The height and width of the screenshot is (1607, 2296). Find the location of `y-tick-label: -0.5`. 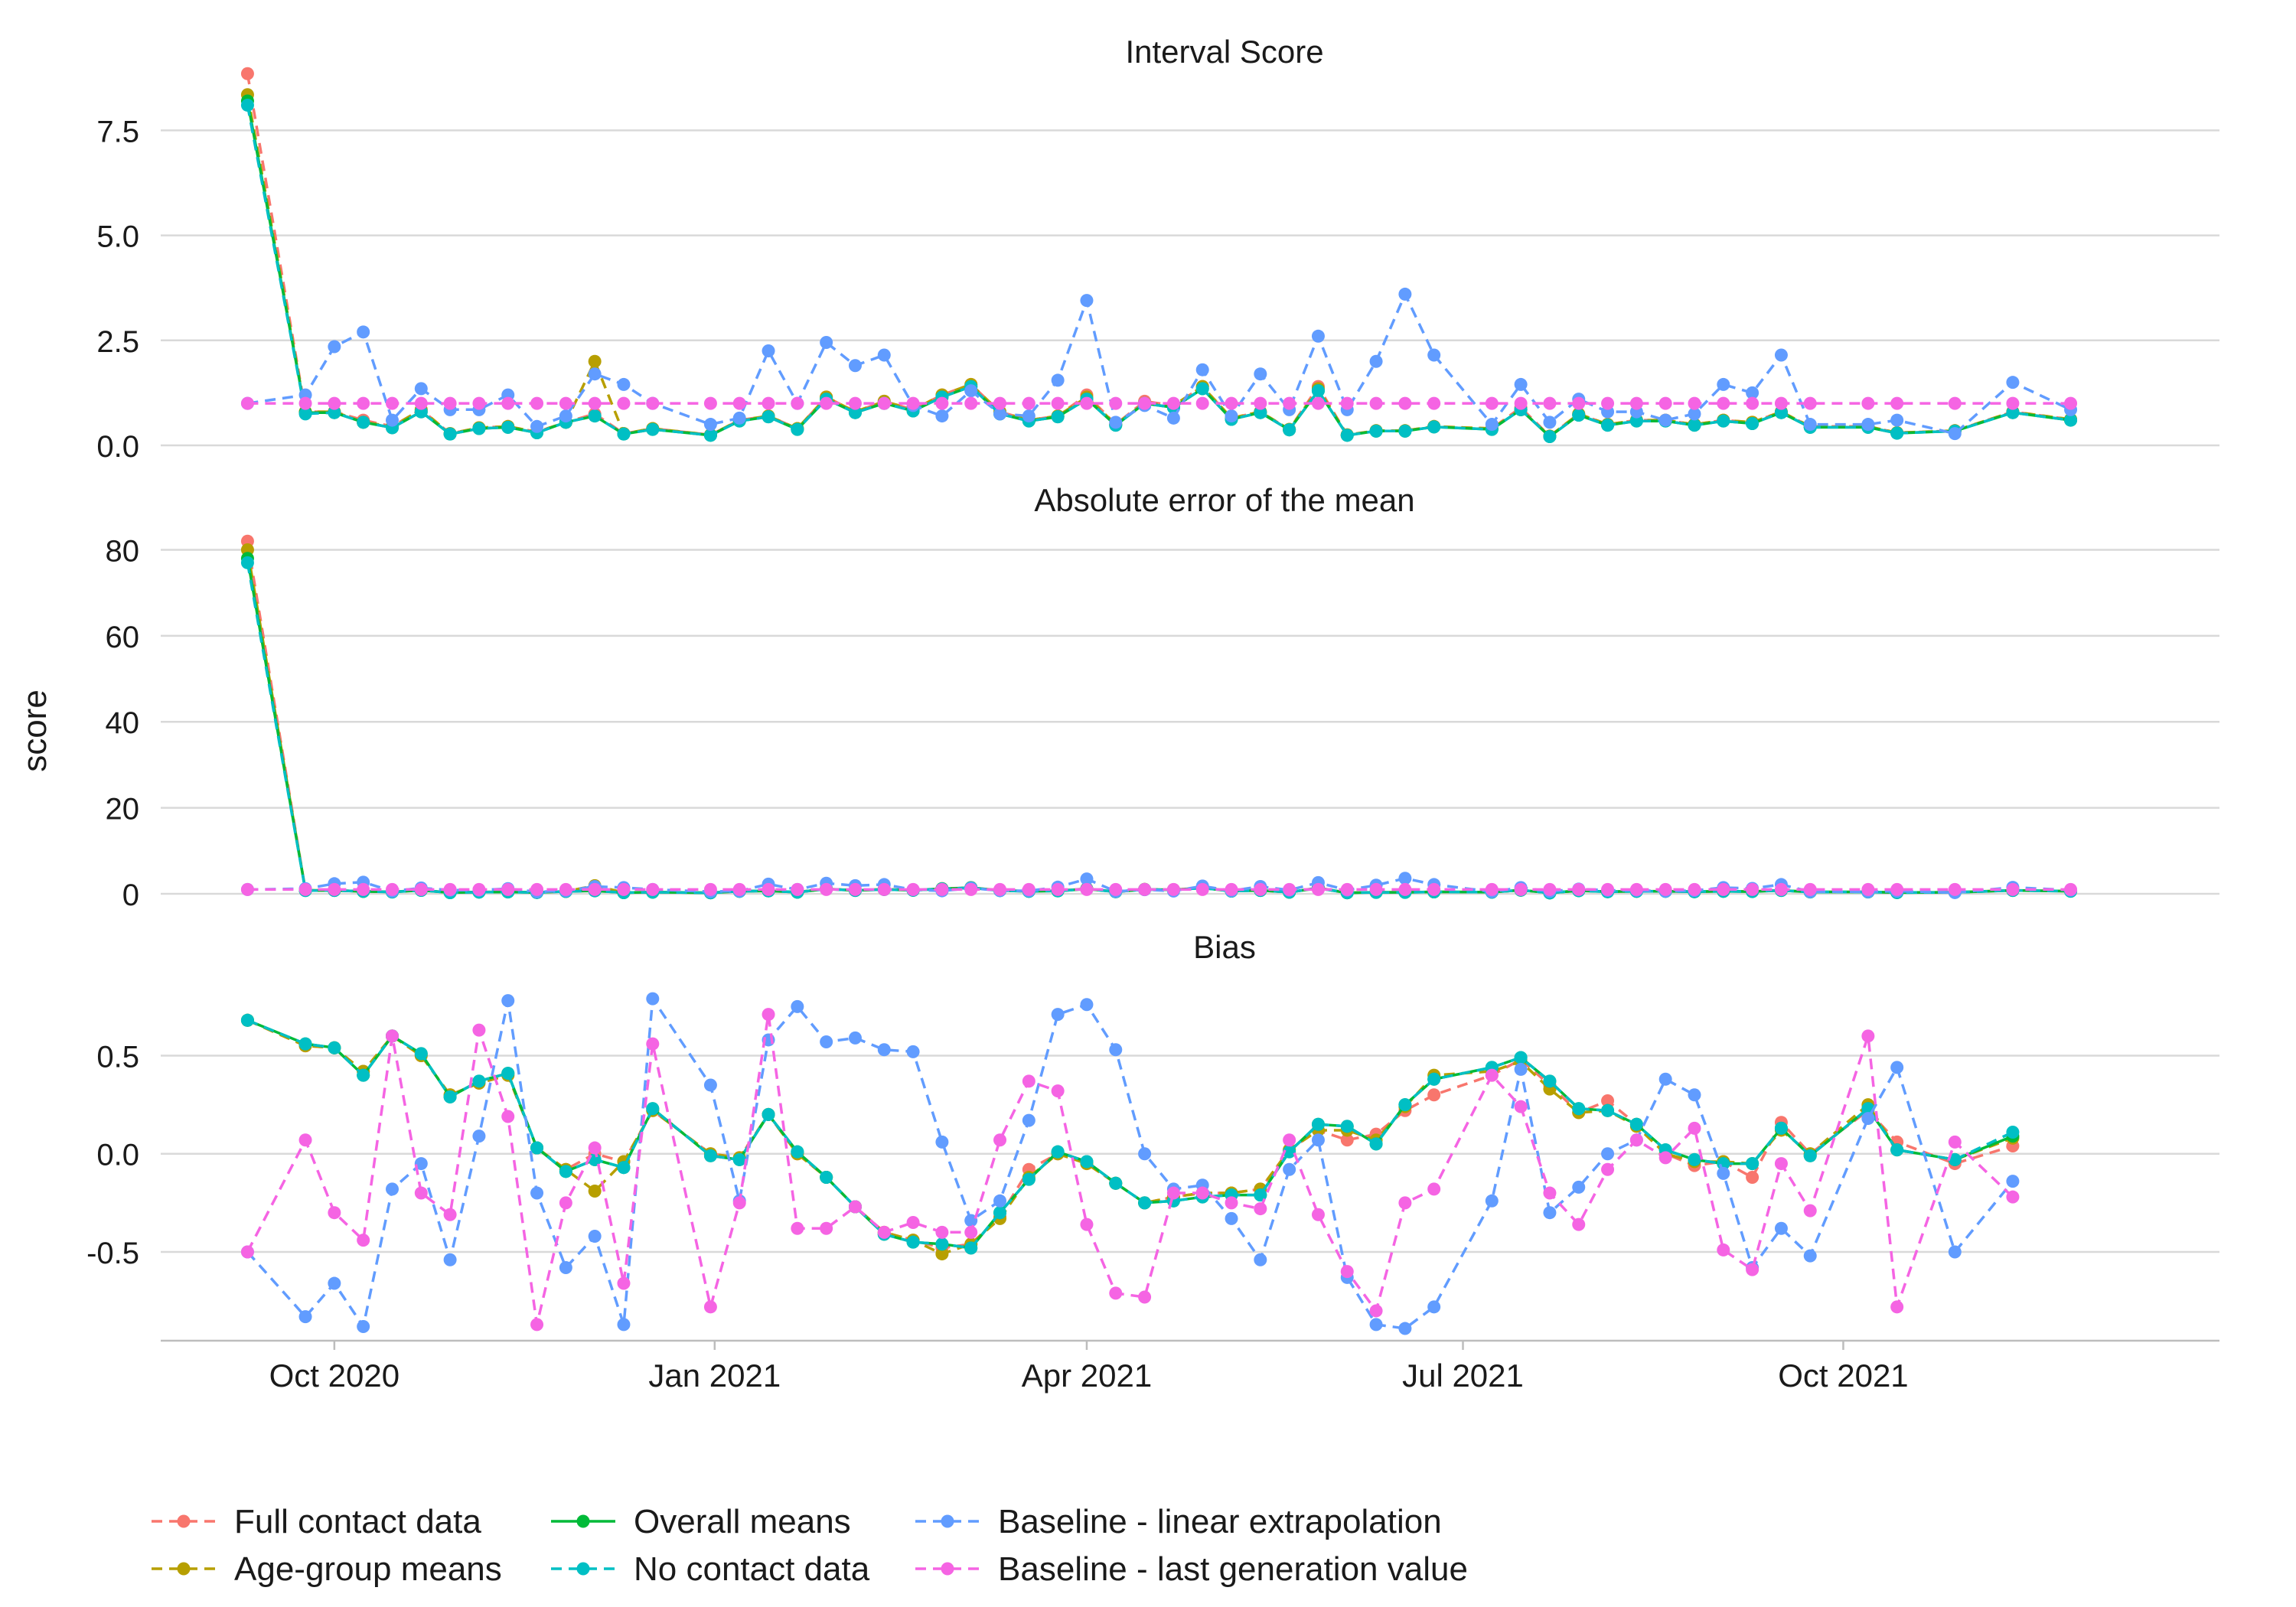

y-tick-label: -0.5 is located at coordinates (112, 1253).